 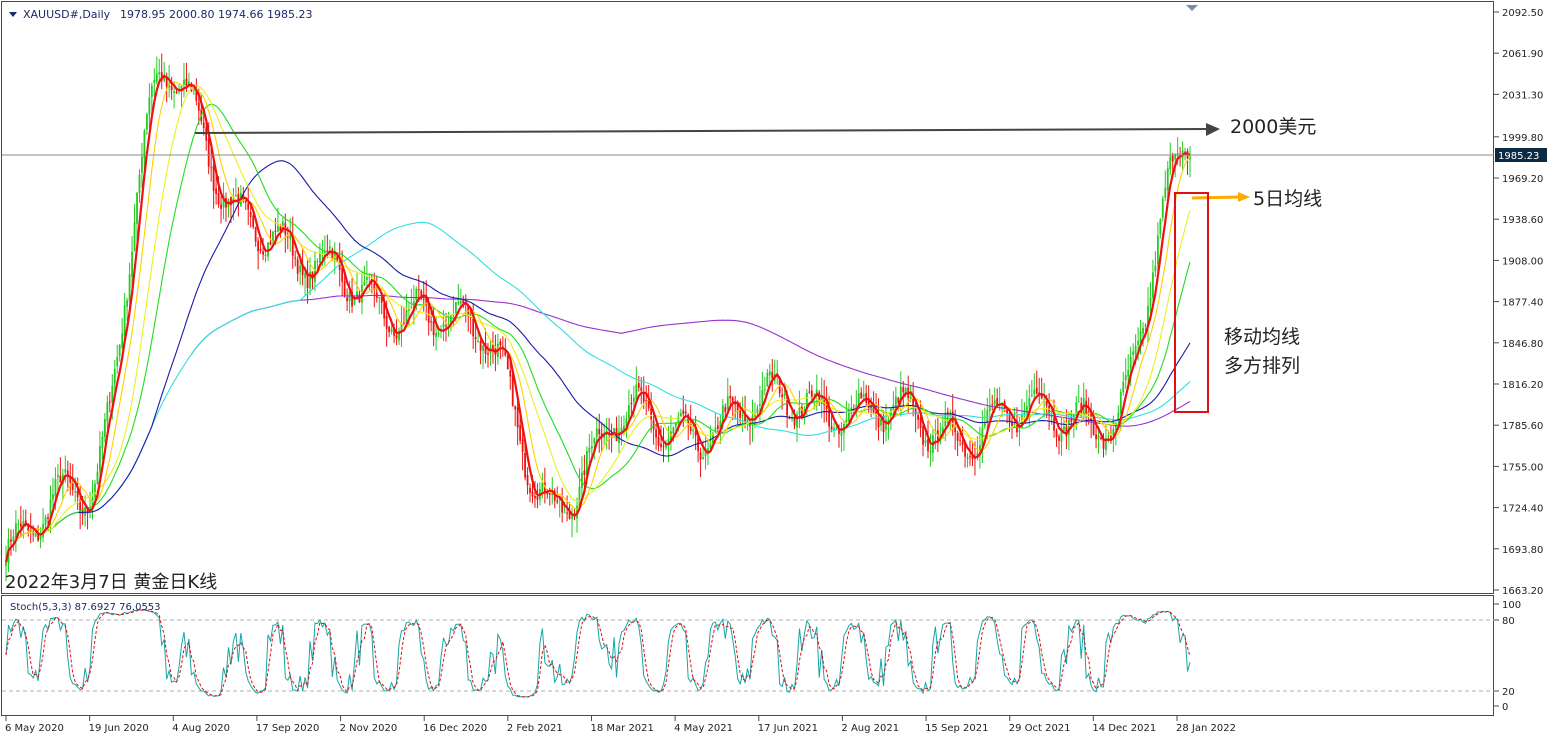 I want to click on chart-shift-marker-icon, so click(x=1192, y=8).